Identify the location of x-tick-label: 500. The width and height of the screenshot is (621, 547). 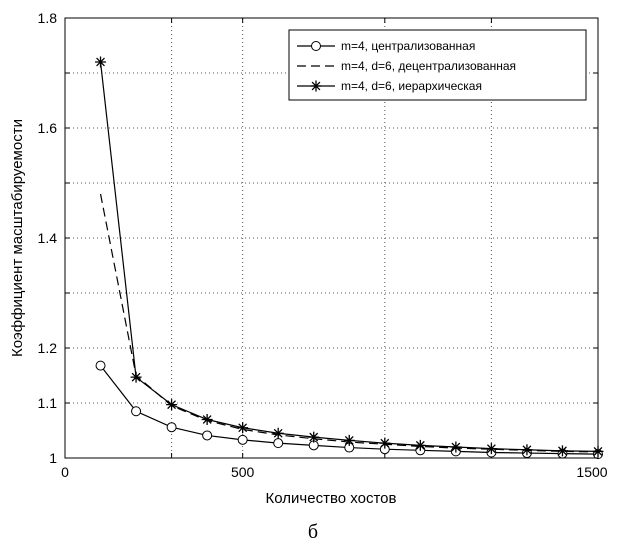
(243, 472).